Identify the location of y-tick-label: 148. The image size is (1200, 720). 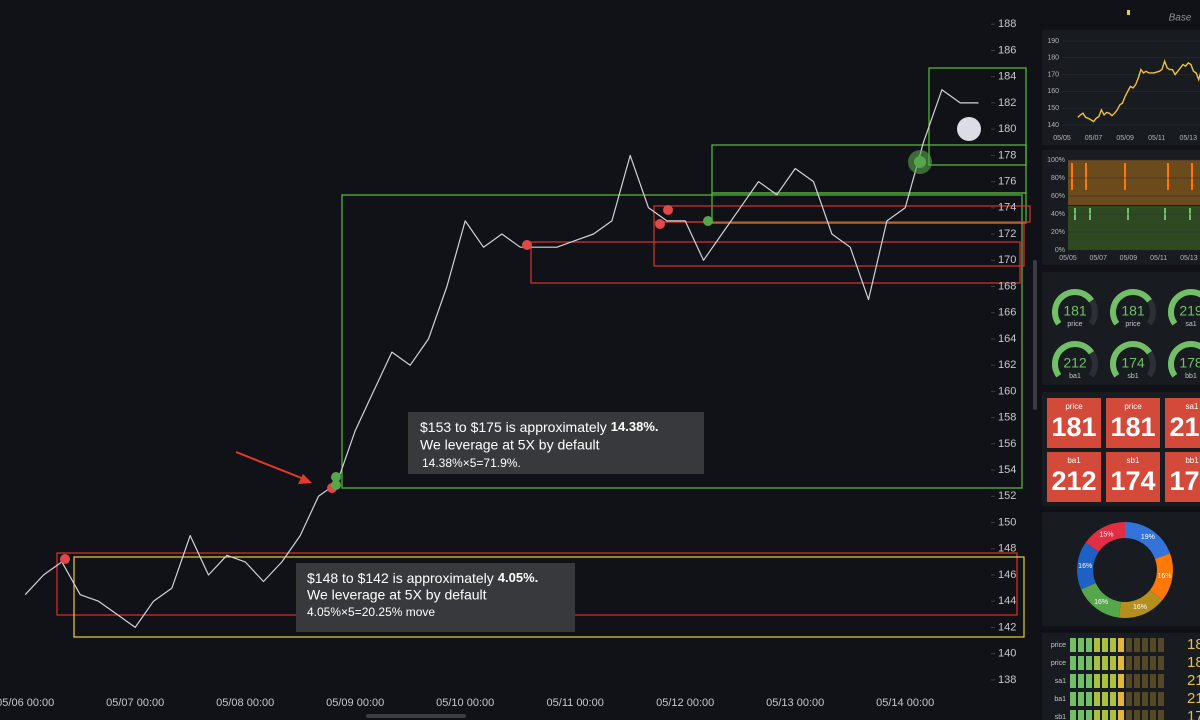
(1007, 549).